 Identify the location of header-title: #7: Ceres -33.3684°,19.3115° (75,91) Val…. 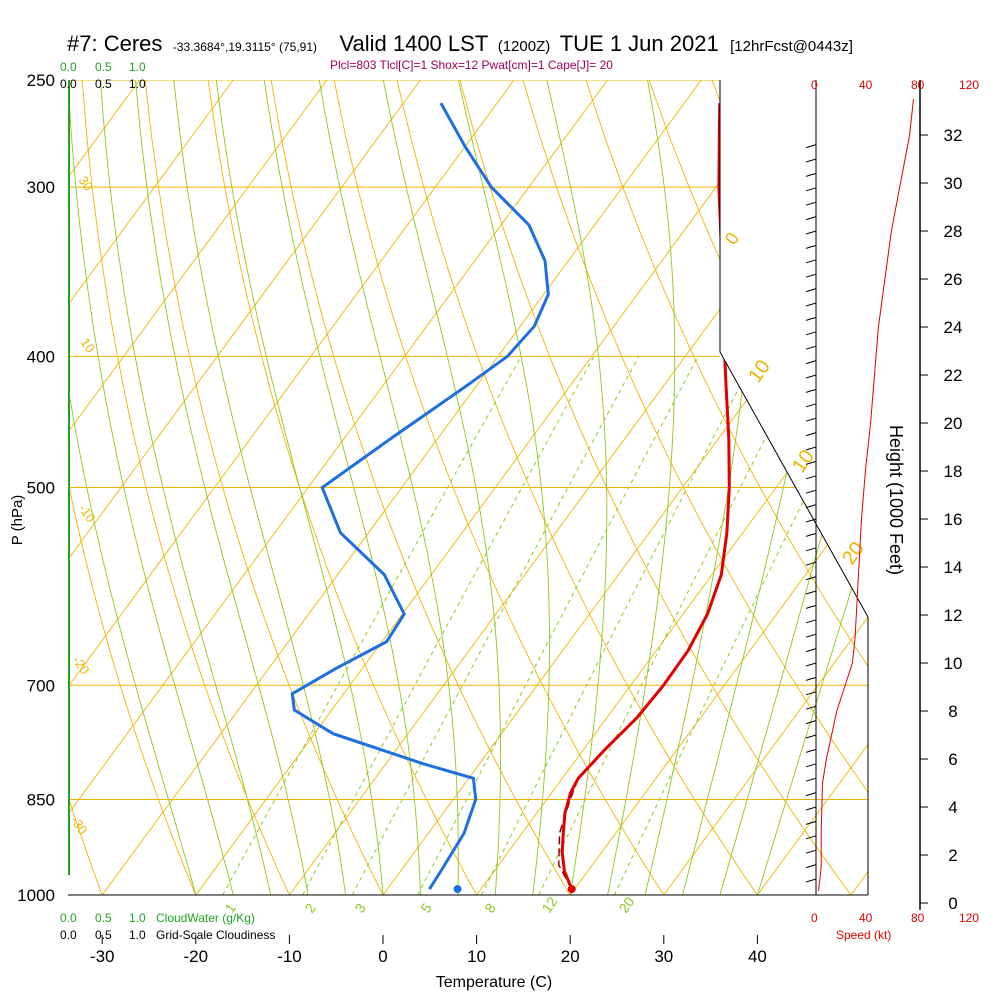
(460, 44).